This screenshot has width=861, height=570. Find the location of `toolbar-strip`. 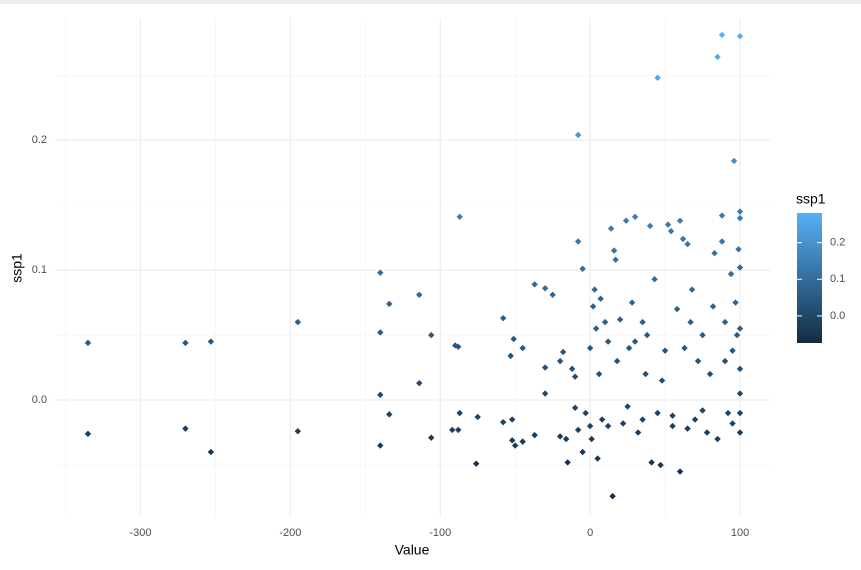

toolbar-strip is located at coordinates (430, 2).